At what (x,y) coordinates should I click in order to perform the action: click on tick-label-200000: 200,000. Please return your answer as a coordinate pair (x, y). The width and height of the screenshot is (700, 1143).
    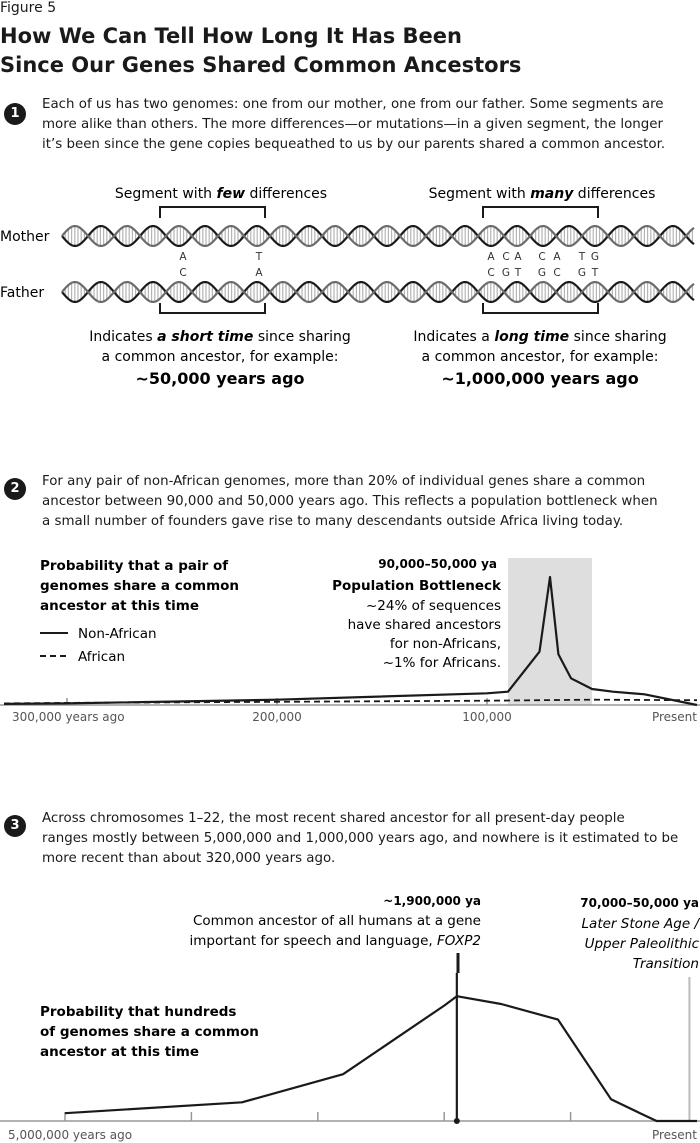
    Looking at the image, I should click on (277, 717).